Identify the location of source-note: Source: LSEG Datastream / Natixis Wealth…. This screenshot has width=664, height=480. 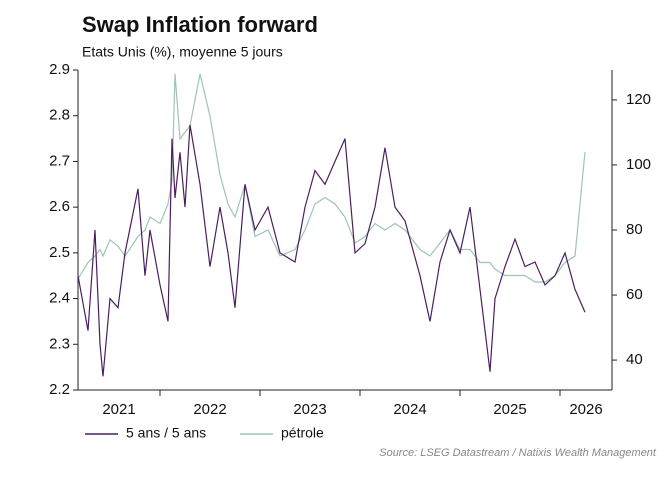
(518, 453).